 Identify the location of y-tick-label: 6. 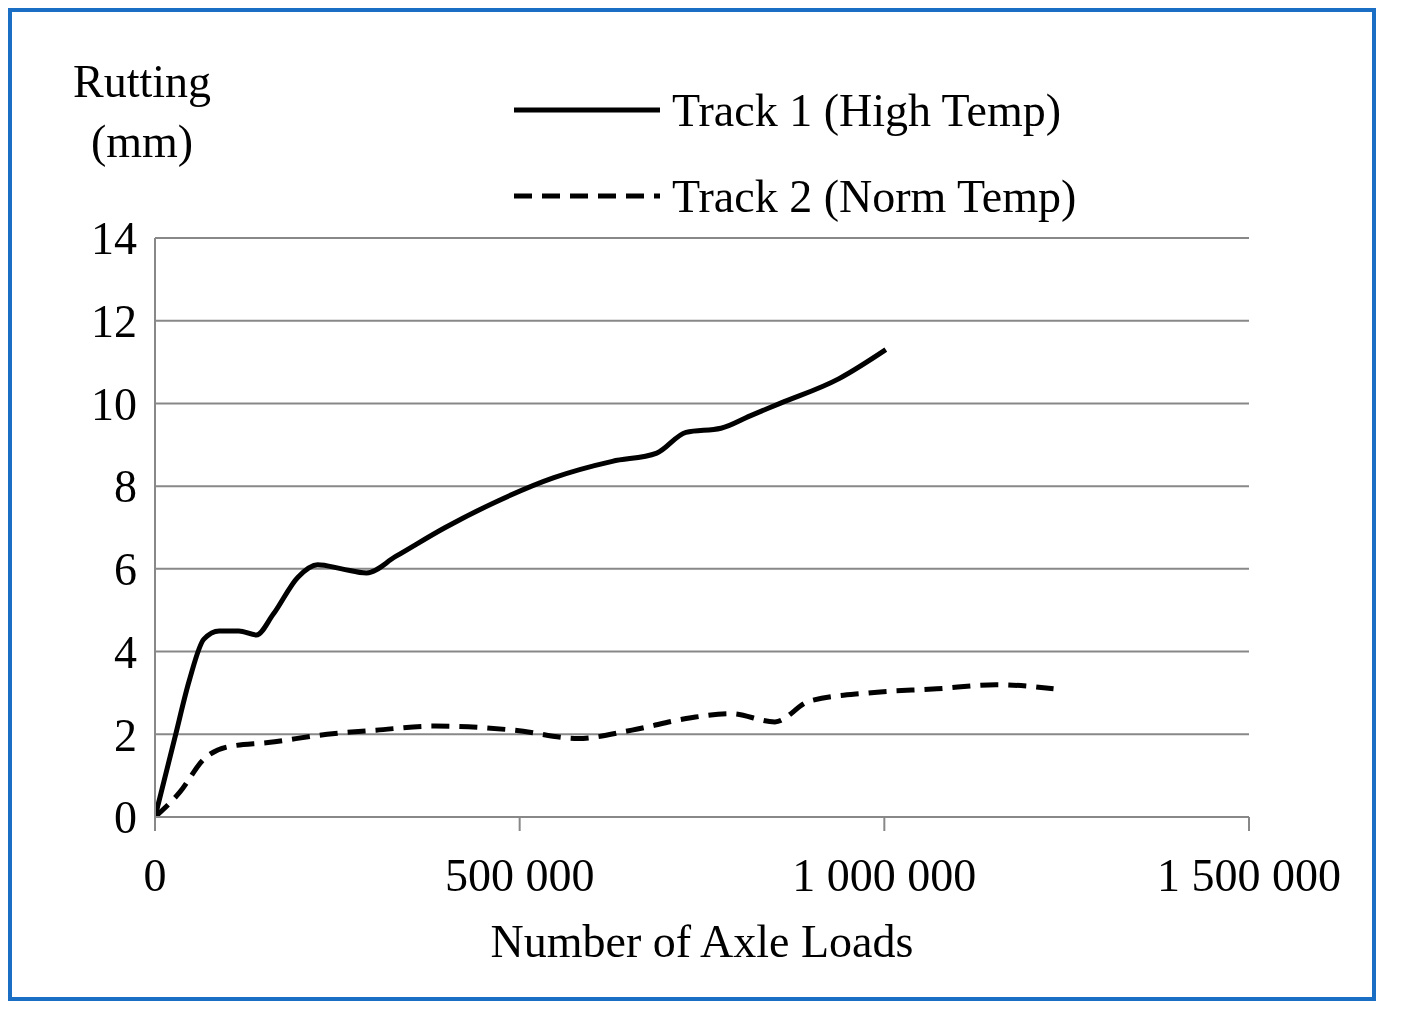
(125, 570).